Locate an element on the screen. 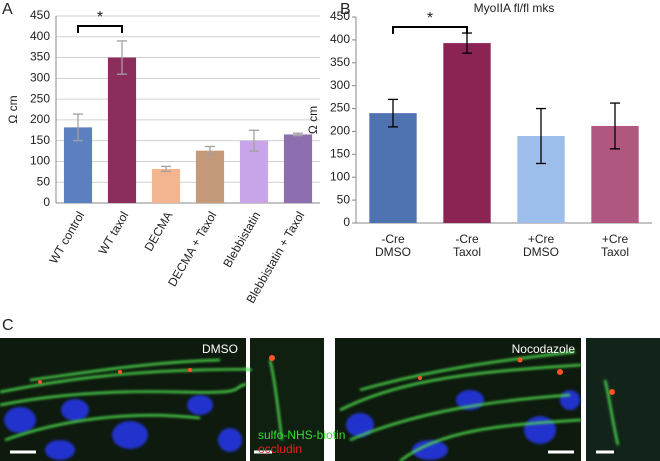 This screenshot has width=660, height=461. panel-label: A is located at coordinates (7, 9).